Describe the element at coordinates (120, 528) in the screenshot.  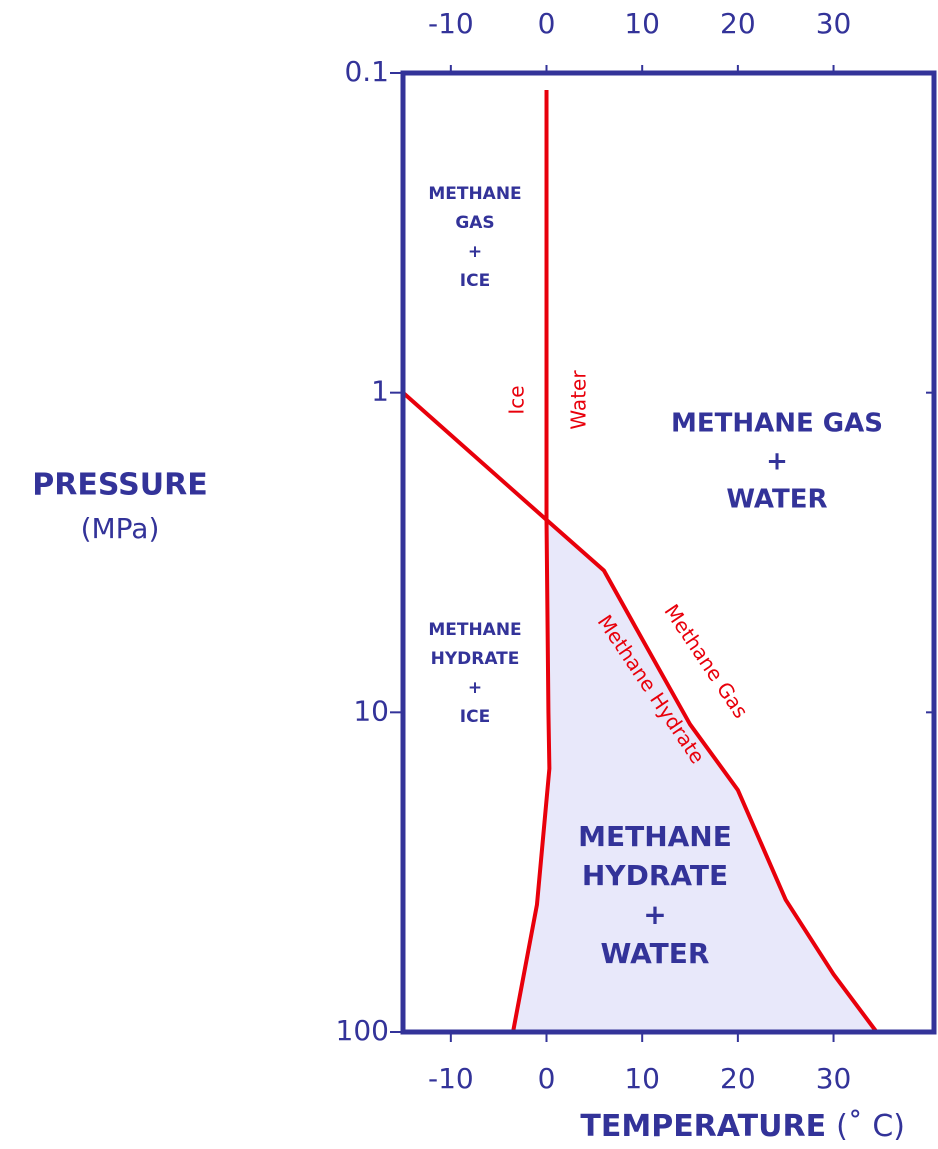
I see `y-axis-unit: (MPa)` at that location.